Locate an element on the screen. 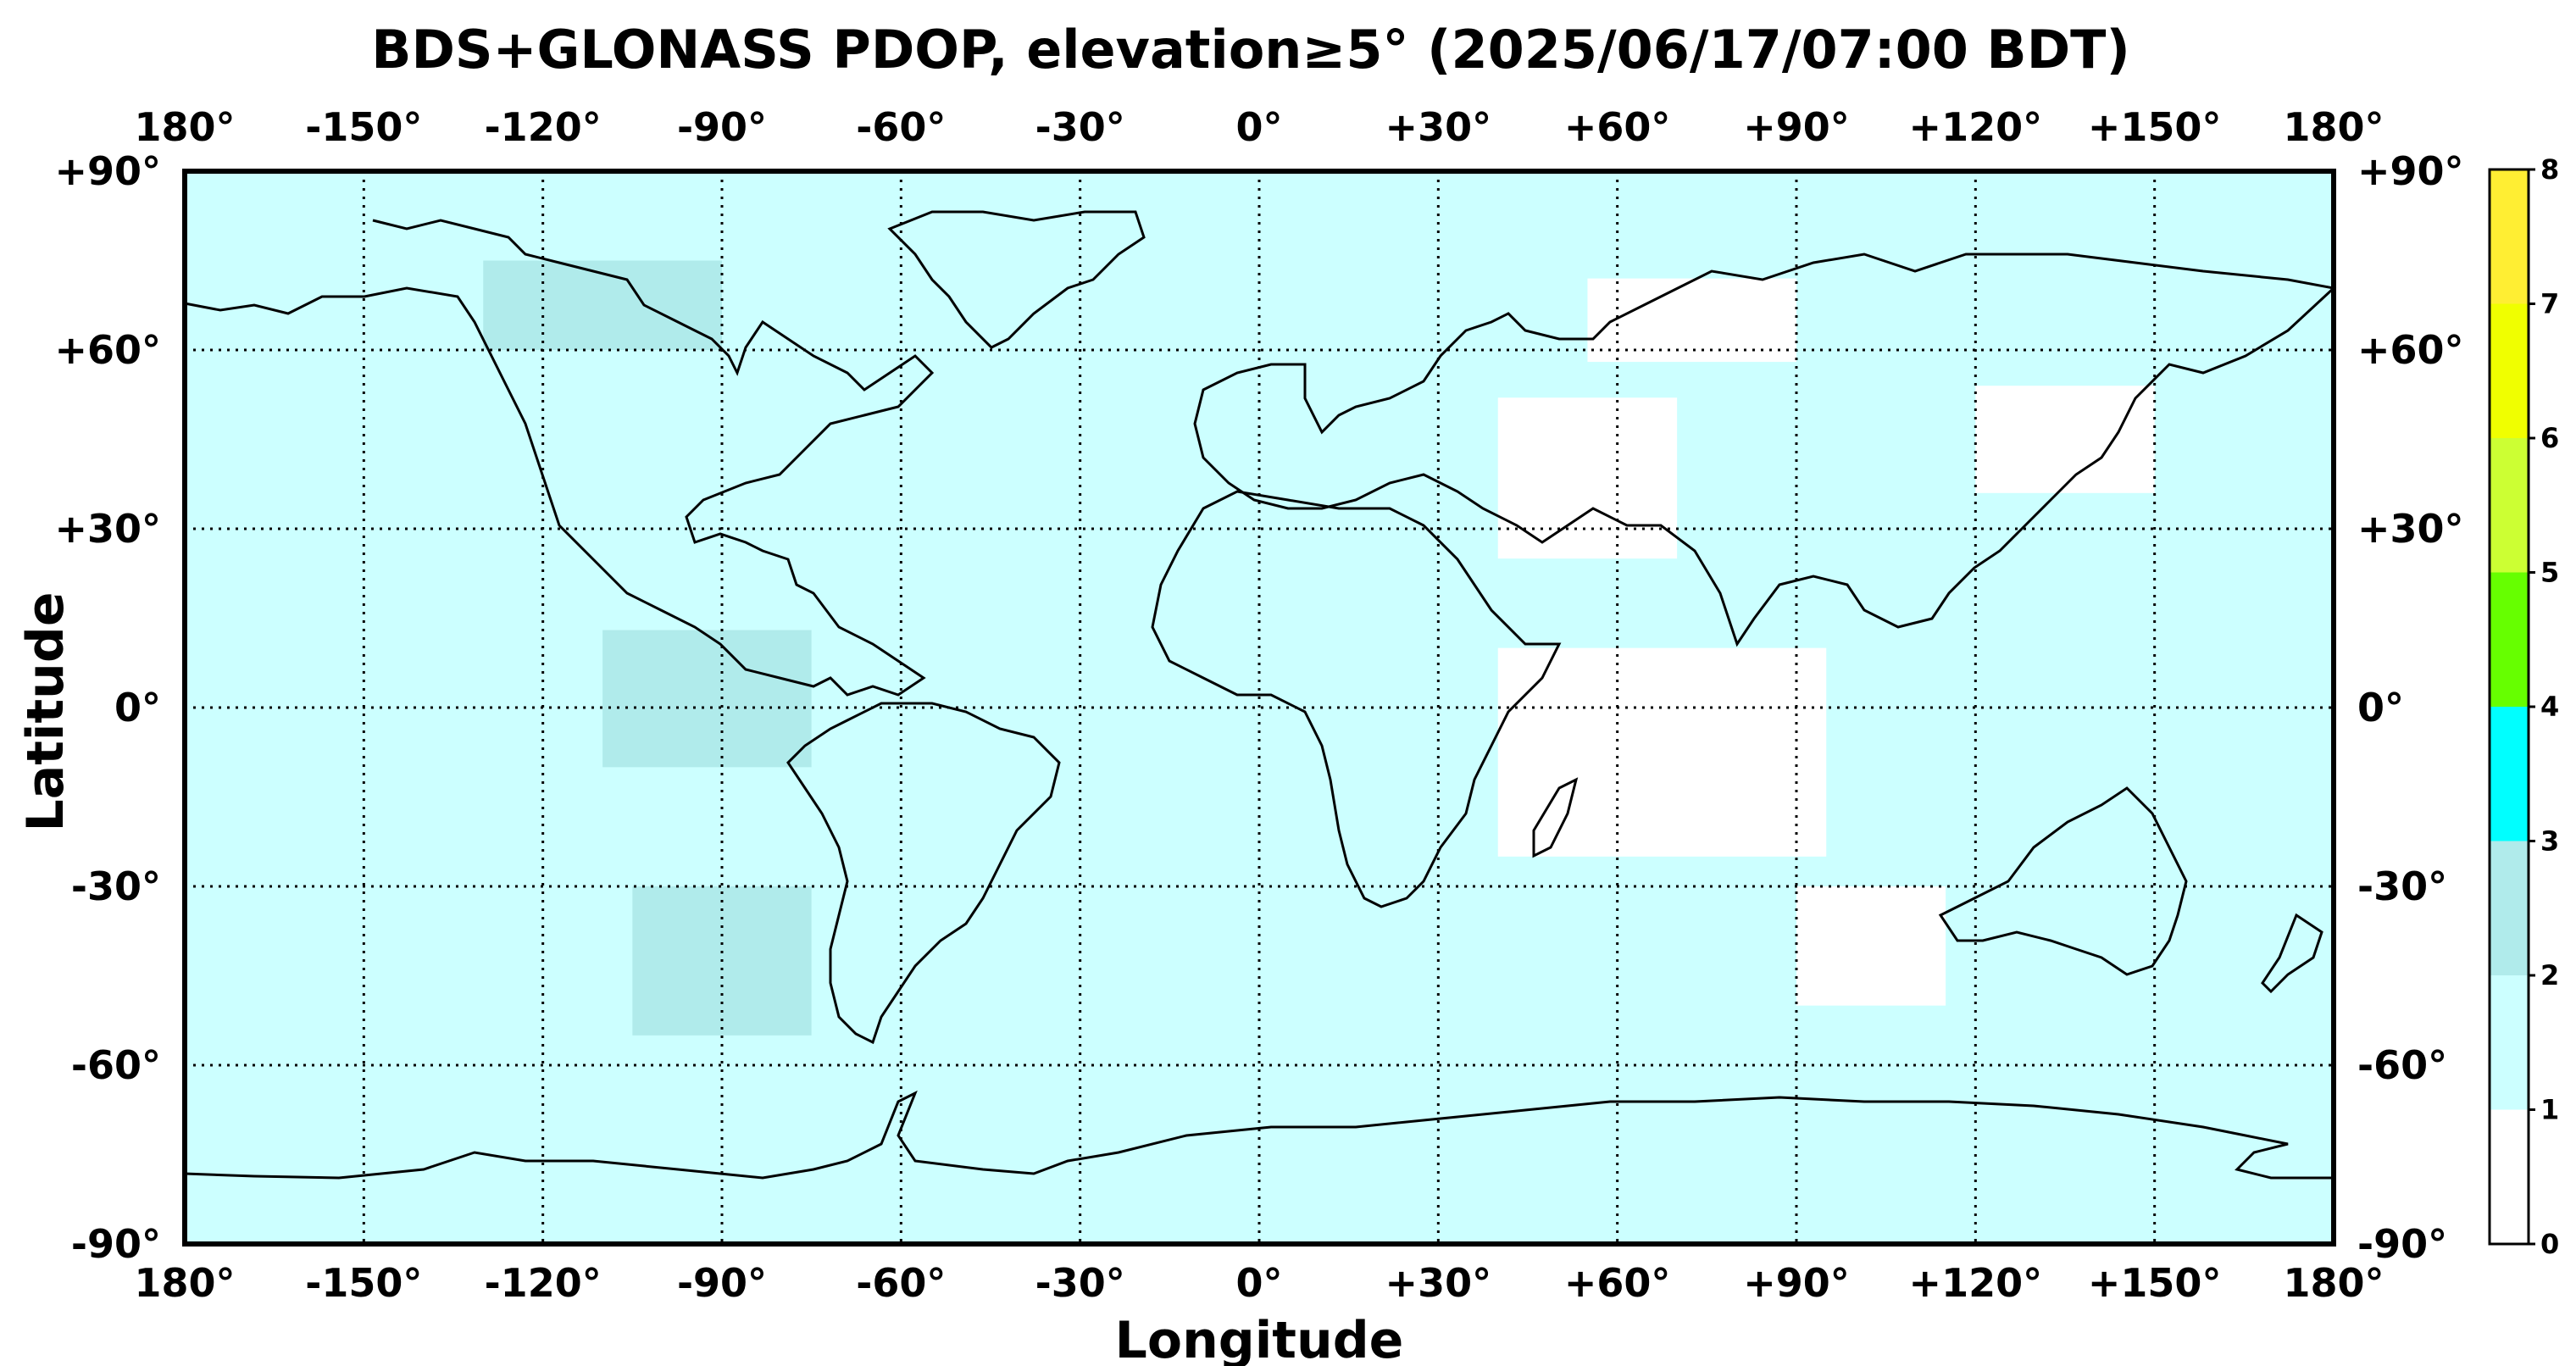 This screenshot has height=1366, width=2576. colorbar-tick-labels: 0 1 2 3 4 5 6 7 8 is located at coordinates (2544, 706).